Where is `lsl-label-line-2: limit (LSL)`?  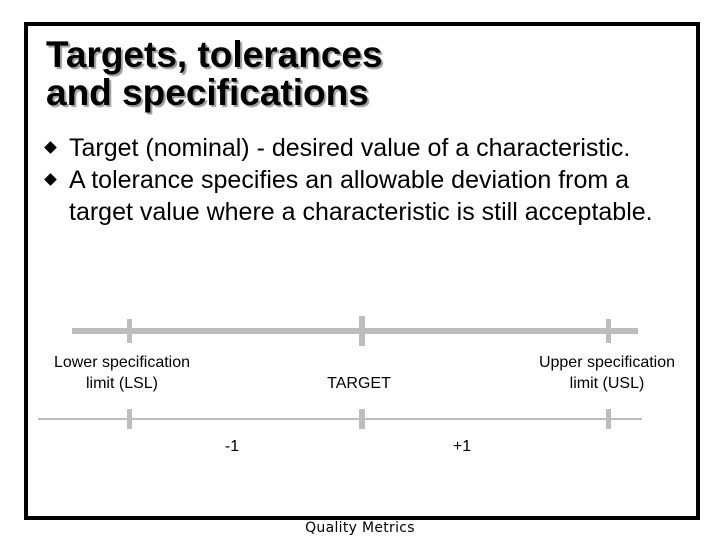 lsl-label-line-2: limit (LSL) is located at coordinates (121, 383).